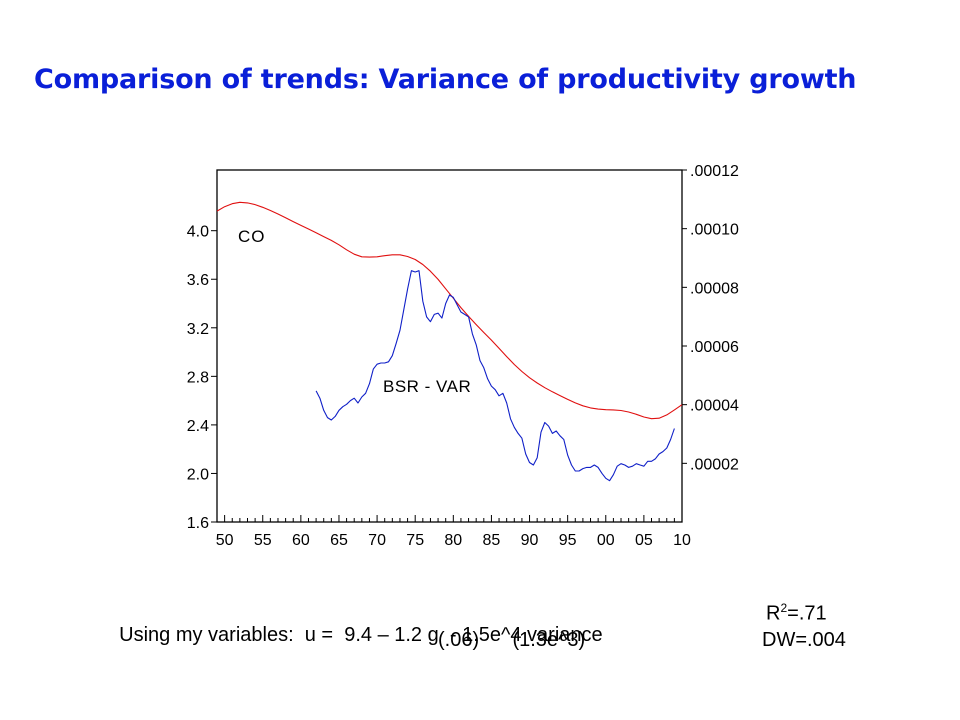  Describe the element at coordinates (644, 540) in the screenshot. I see `x-tick-label: 05` at that location.